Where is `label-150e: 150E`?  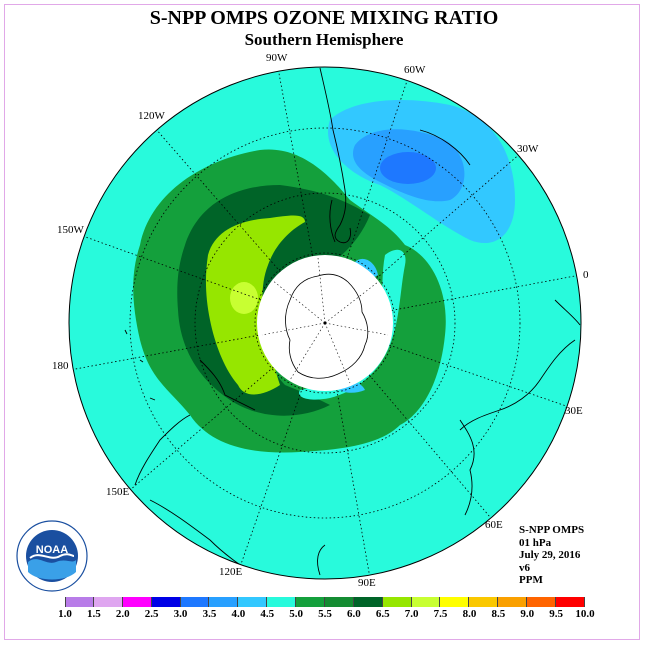 label-150e: 150E is located at coordinates (118, 492).